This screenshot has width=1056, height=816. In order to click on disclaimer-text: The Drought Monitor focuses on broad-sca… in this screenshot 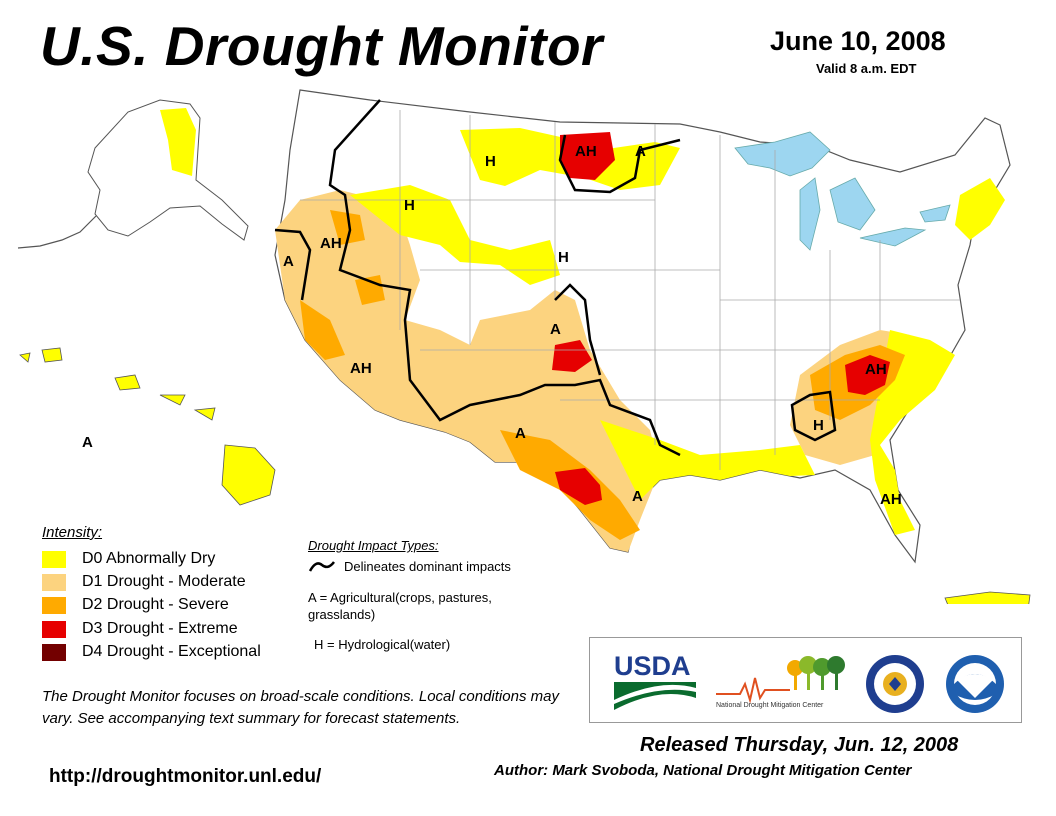, I will do `click(300, 707)`.